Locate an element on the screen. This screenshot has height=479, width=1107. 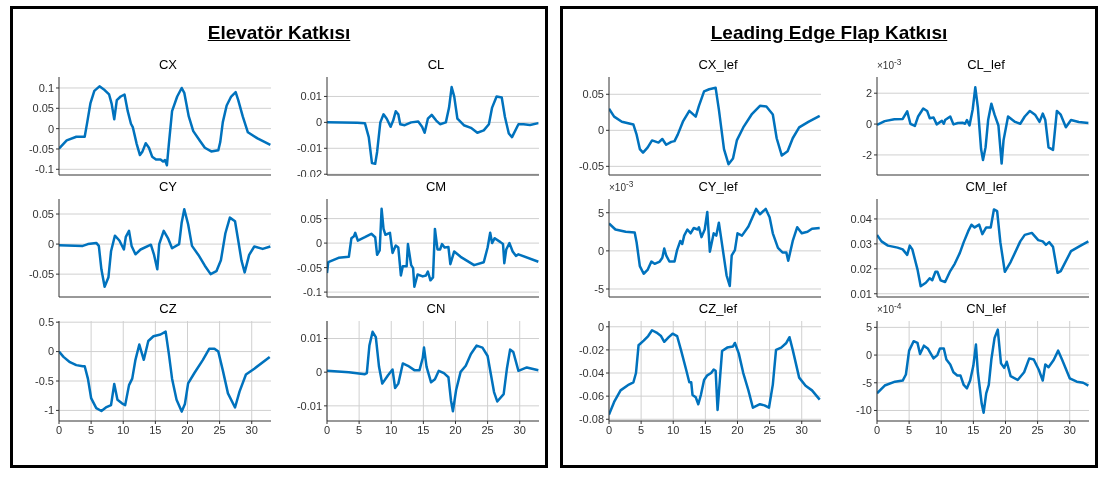
y-tick-label: -0.06 is located at coordinates (591, 396).